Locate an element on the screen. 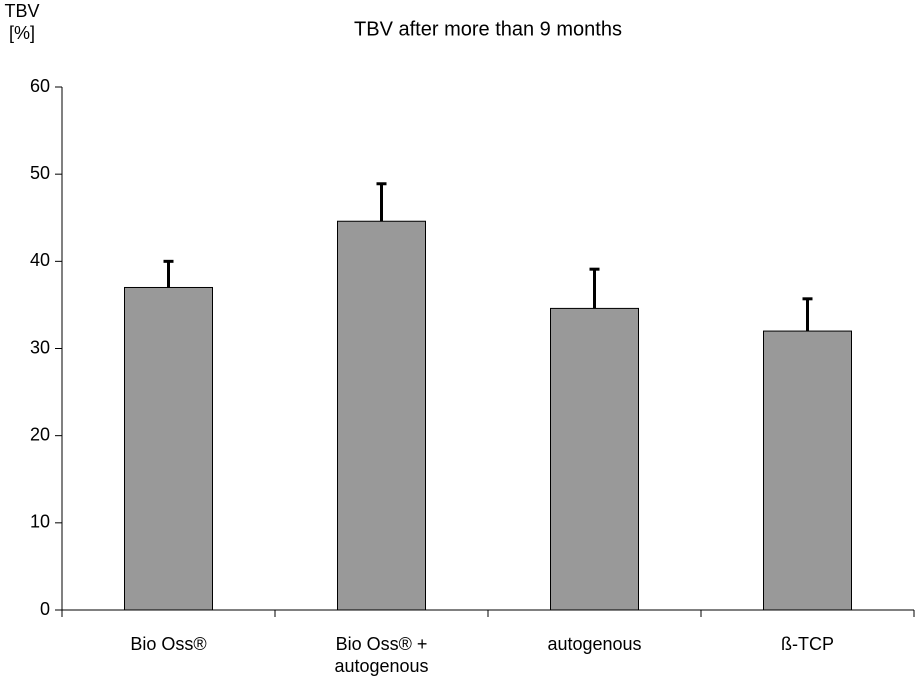  y-tick-label: 50 is located at coordinates (40, 173).